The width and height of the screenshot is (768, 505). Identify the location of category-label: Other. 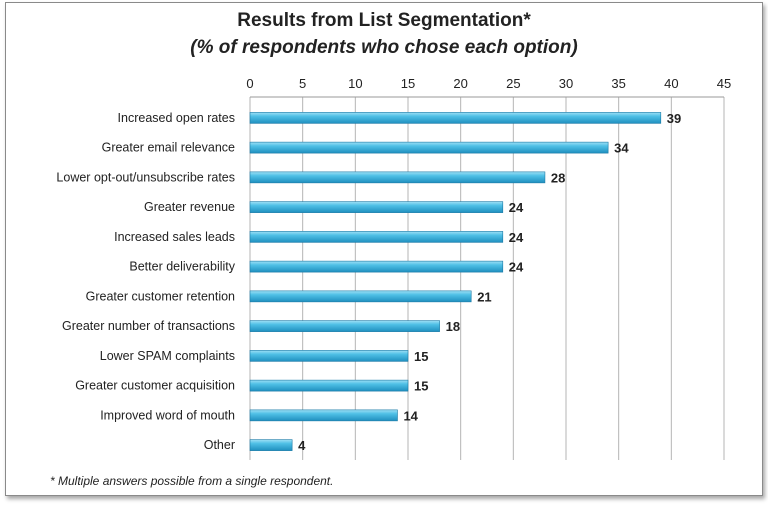
(219, 445).